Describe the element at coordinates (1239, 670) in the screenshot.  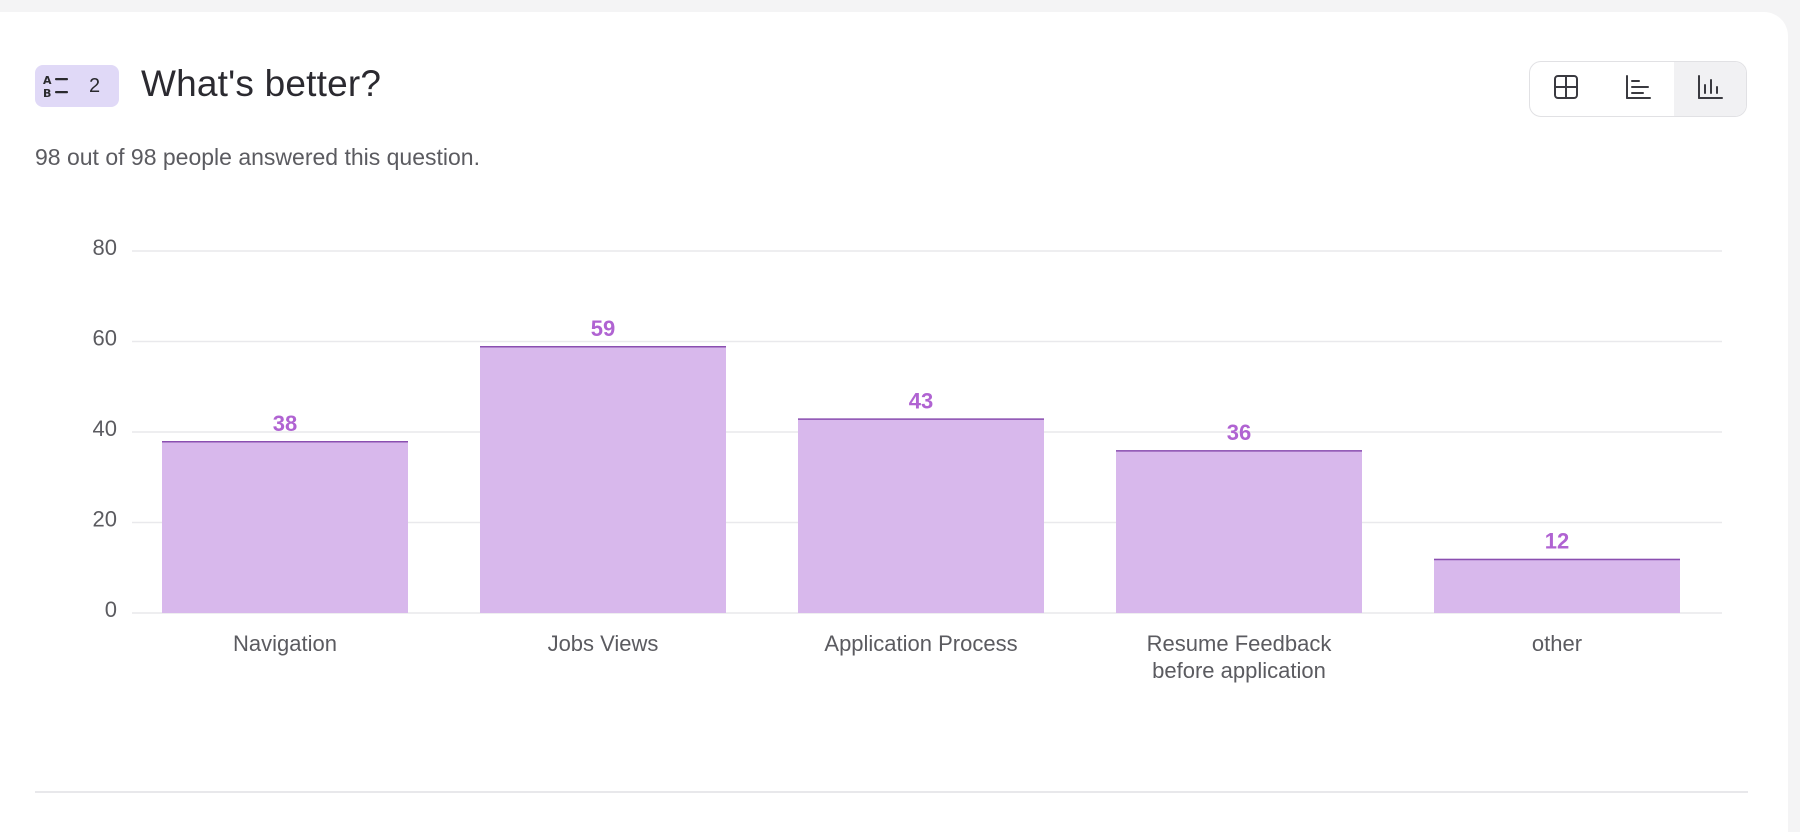
I see `x-tick-label: before application` at that location.